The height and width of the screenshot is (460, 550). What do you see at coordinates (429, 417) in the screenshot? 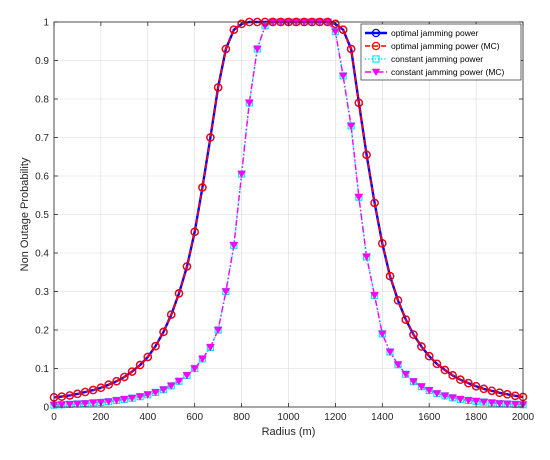
I see `x-tick-label: 1600` at bounding box center [429, 417].